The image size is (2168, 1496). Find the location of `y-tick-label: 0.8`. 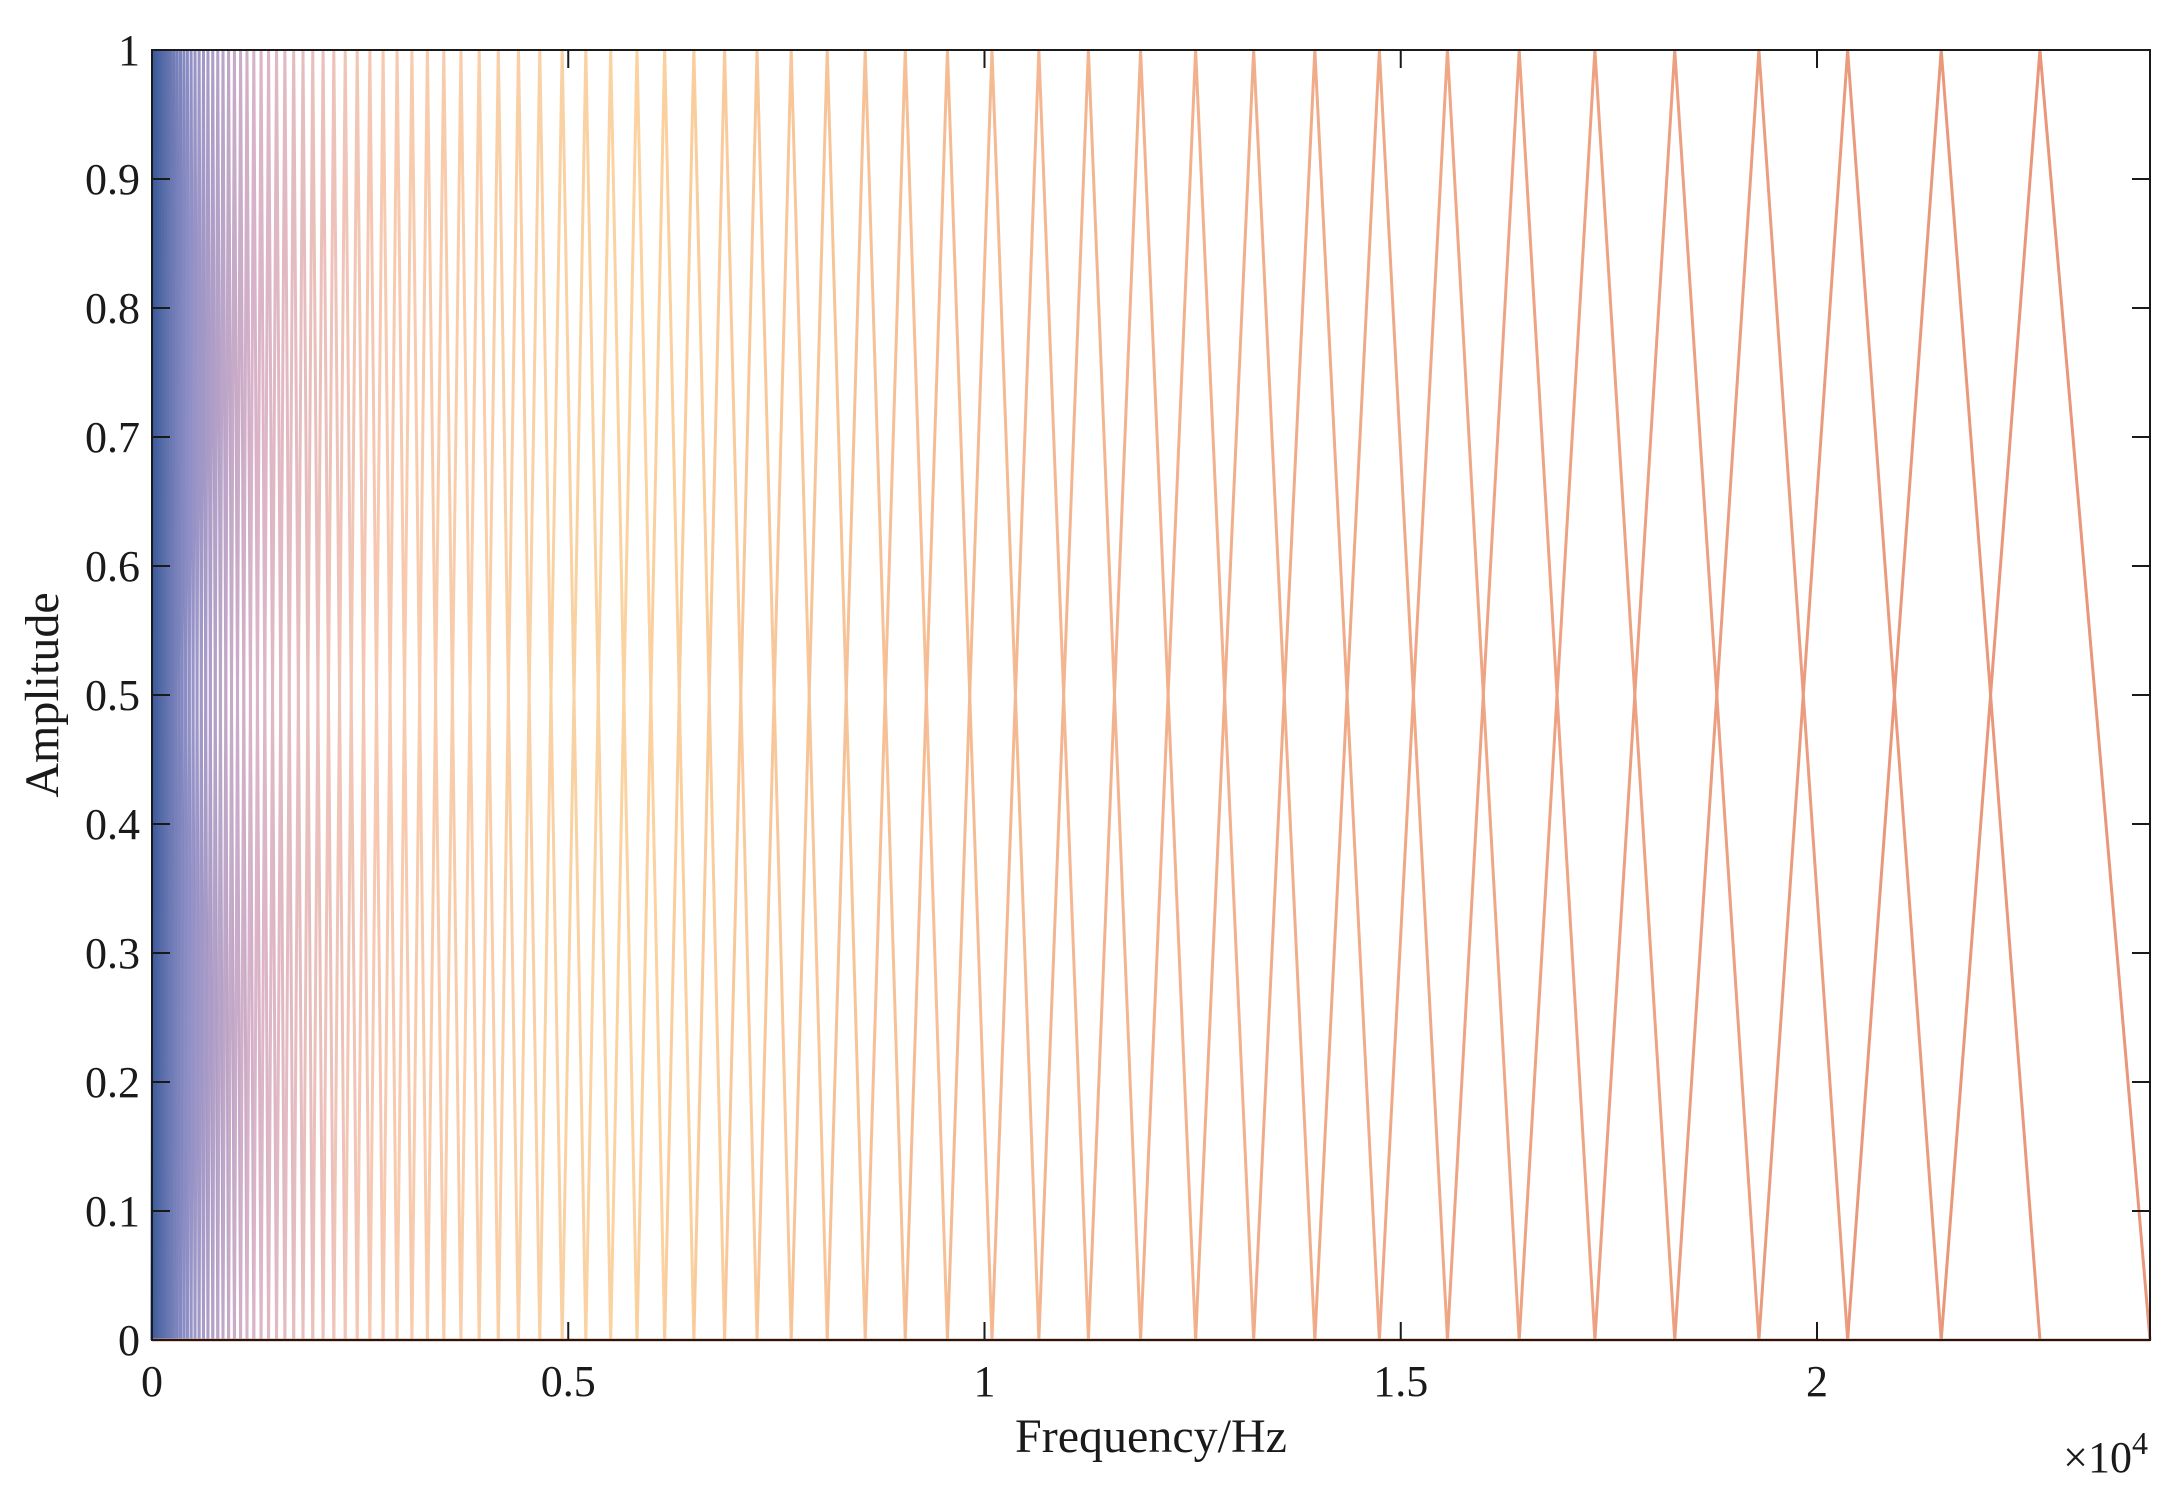

y-tick-label: 0.8 is located at coordinates (112, 308).